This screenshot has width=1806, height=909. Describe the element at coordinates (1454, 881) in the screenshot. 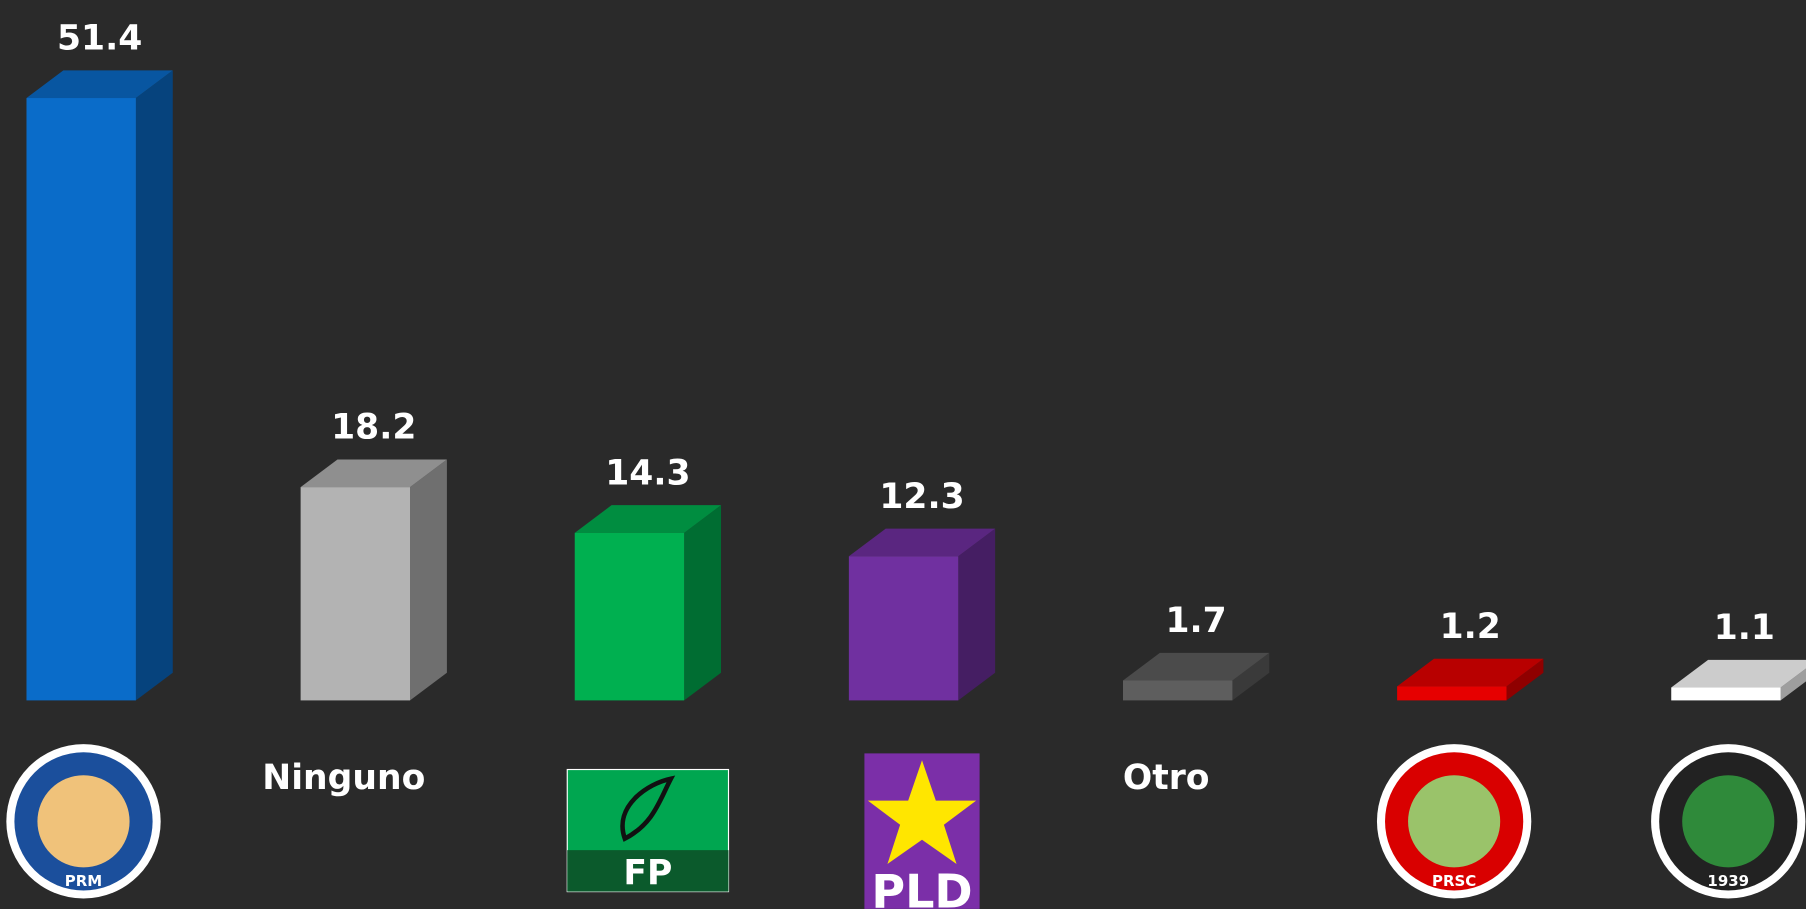

I see `category-label: PRSC` at that location.